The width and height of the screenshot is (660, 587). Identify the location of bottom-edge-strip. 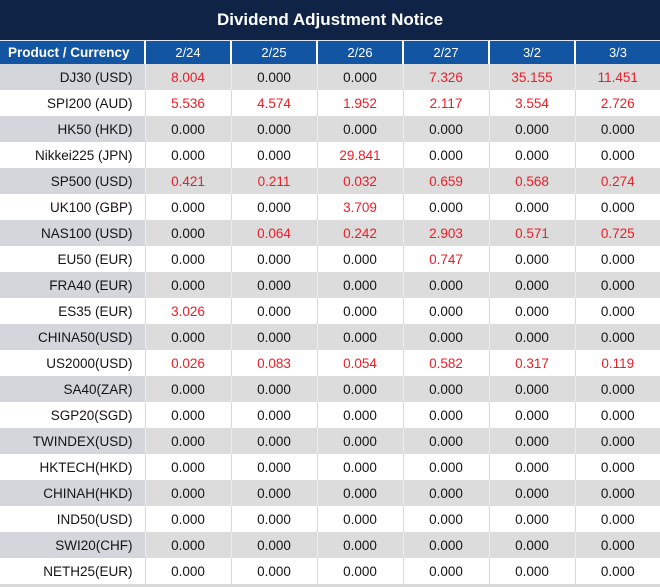
(330, 585).